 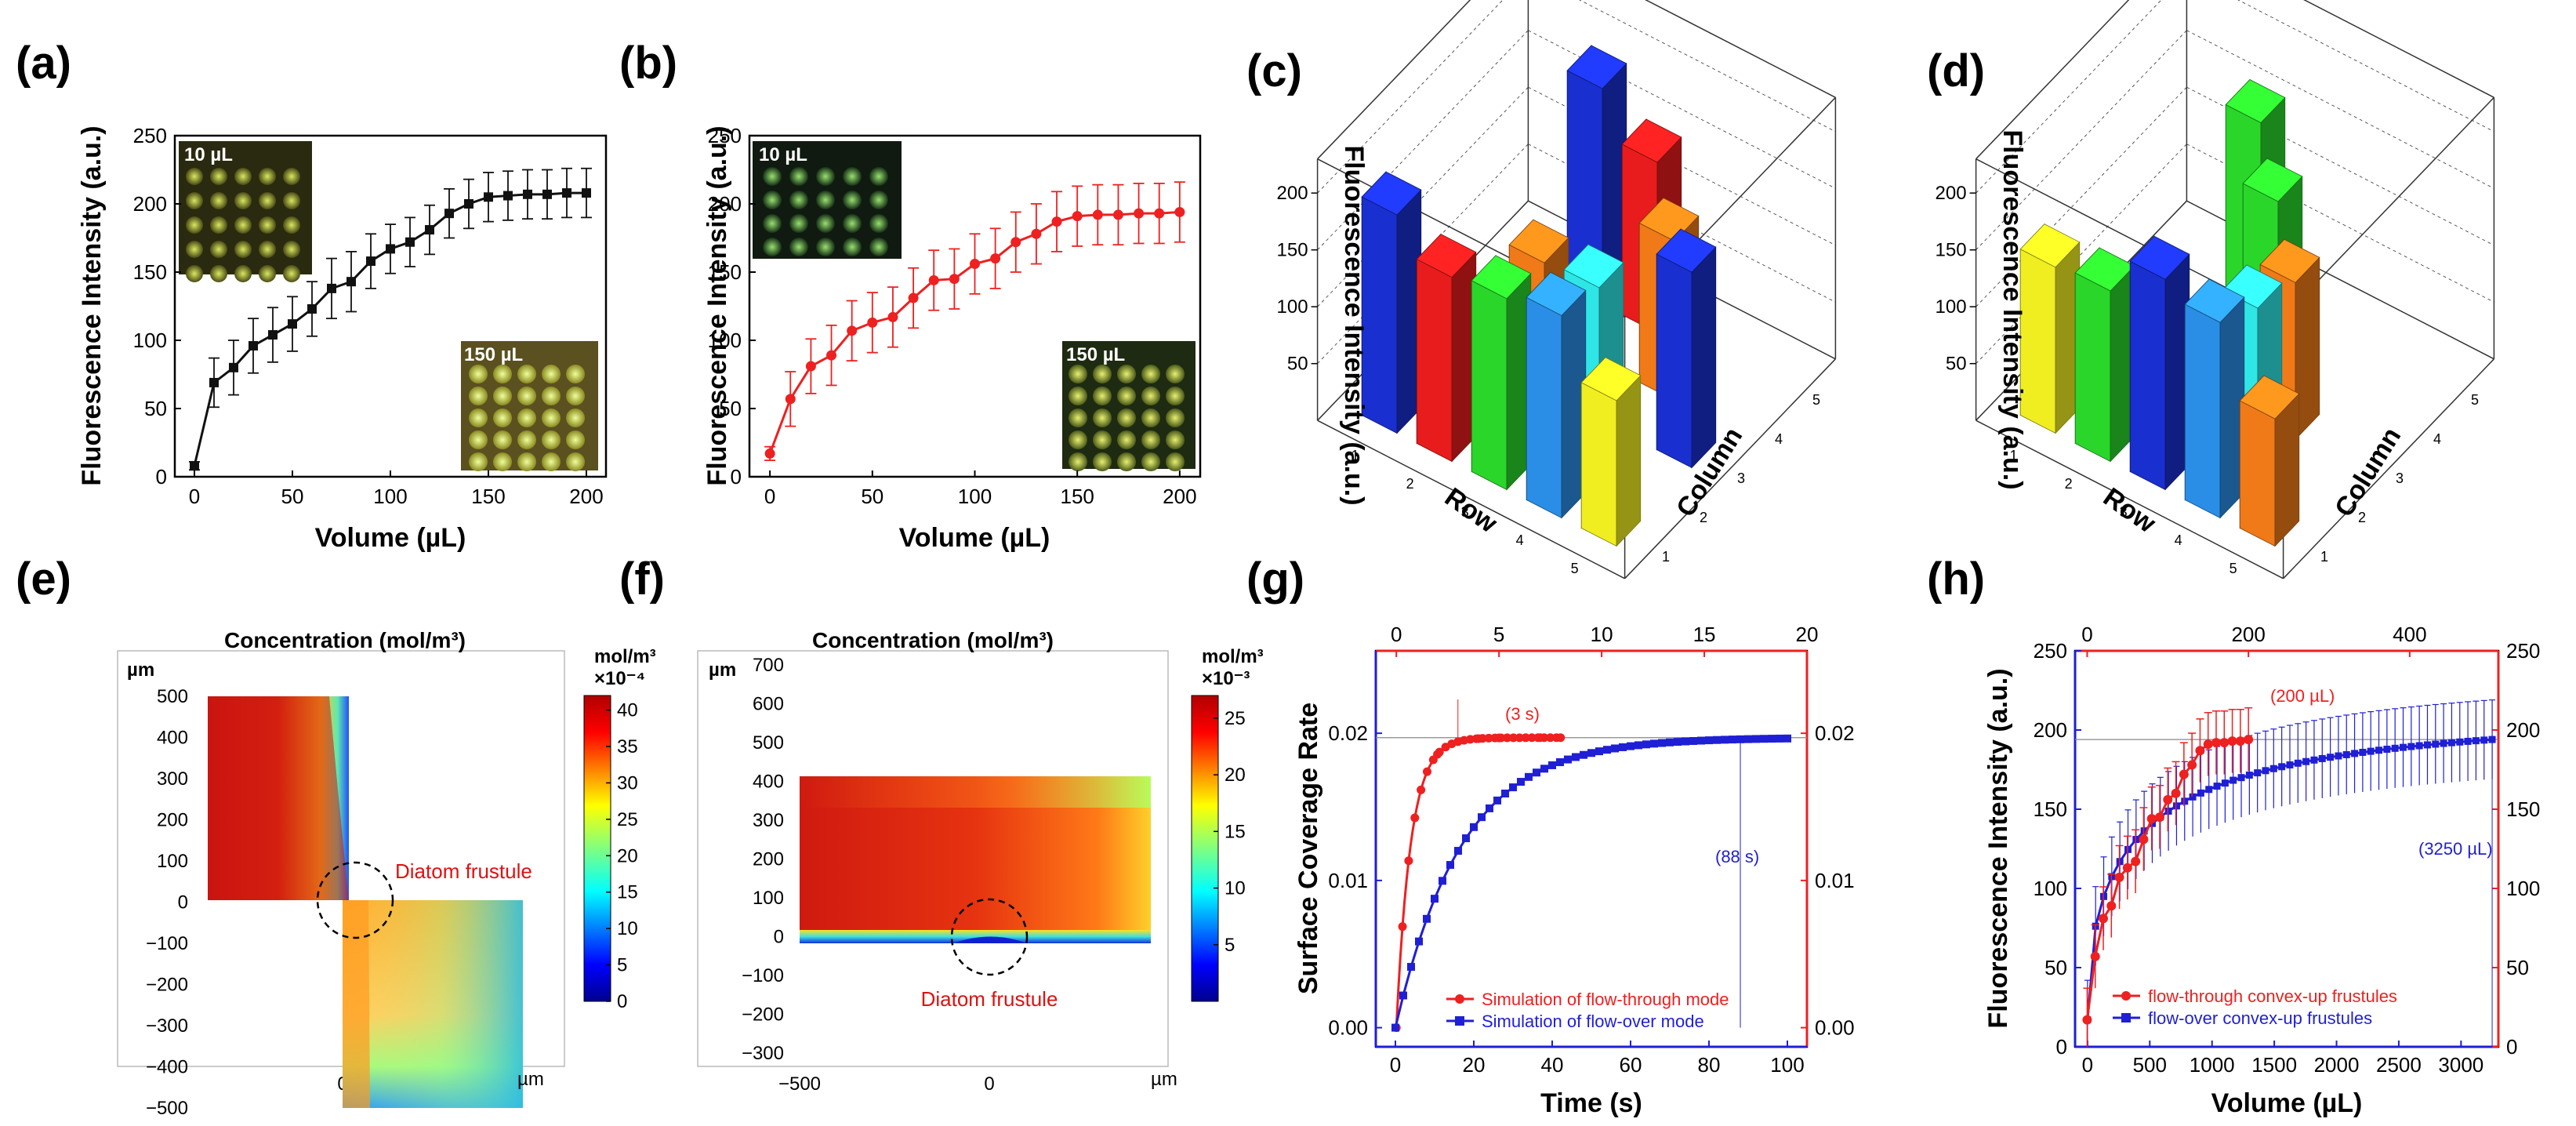 I want to click on bar-r1-c1, so click(x=1392, y=302).